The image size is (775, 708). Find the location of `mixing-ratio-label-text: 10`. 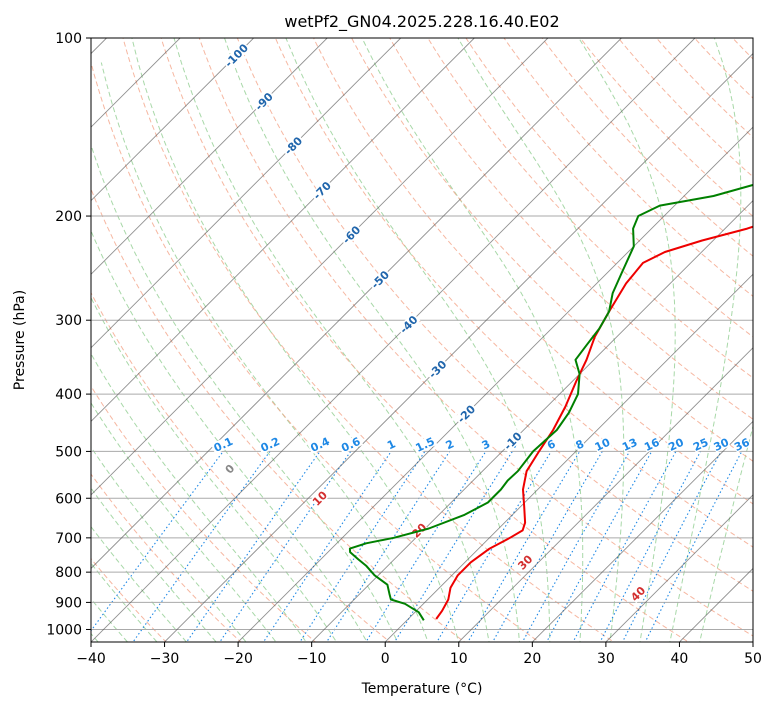

mixing-ratio-label-text: 10 is located at coordinates (603, 445).